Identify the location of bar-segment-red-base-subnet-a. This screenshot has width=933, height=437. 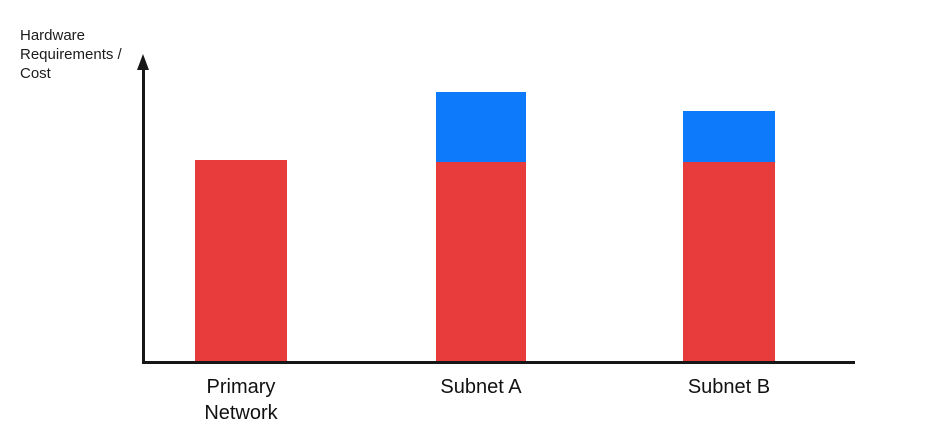
(481, 261).